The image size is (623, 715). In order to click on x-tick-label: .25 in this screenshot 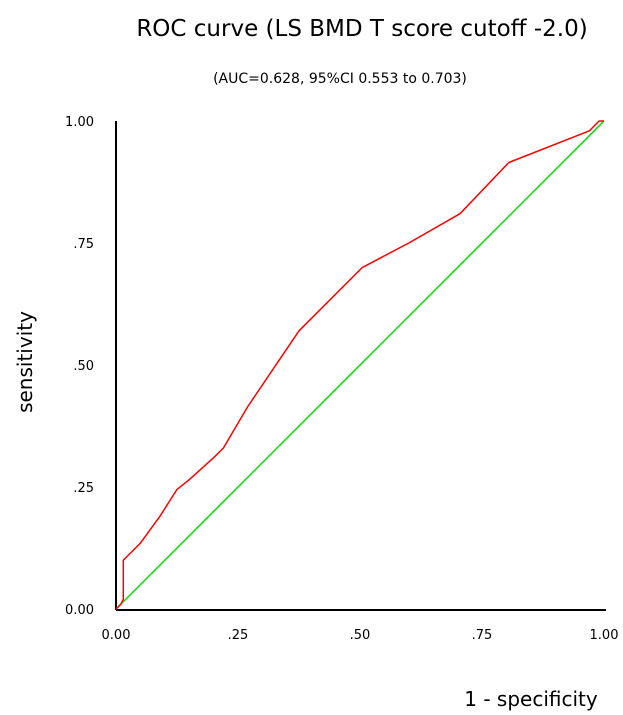, I will do `click(238, 635)`.